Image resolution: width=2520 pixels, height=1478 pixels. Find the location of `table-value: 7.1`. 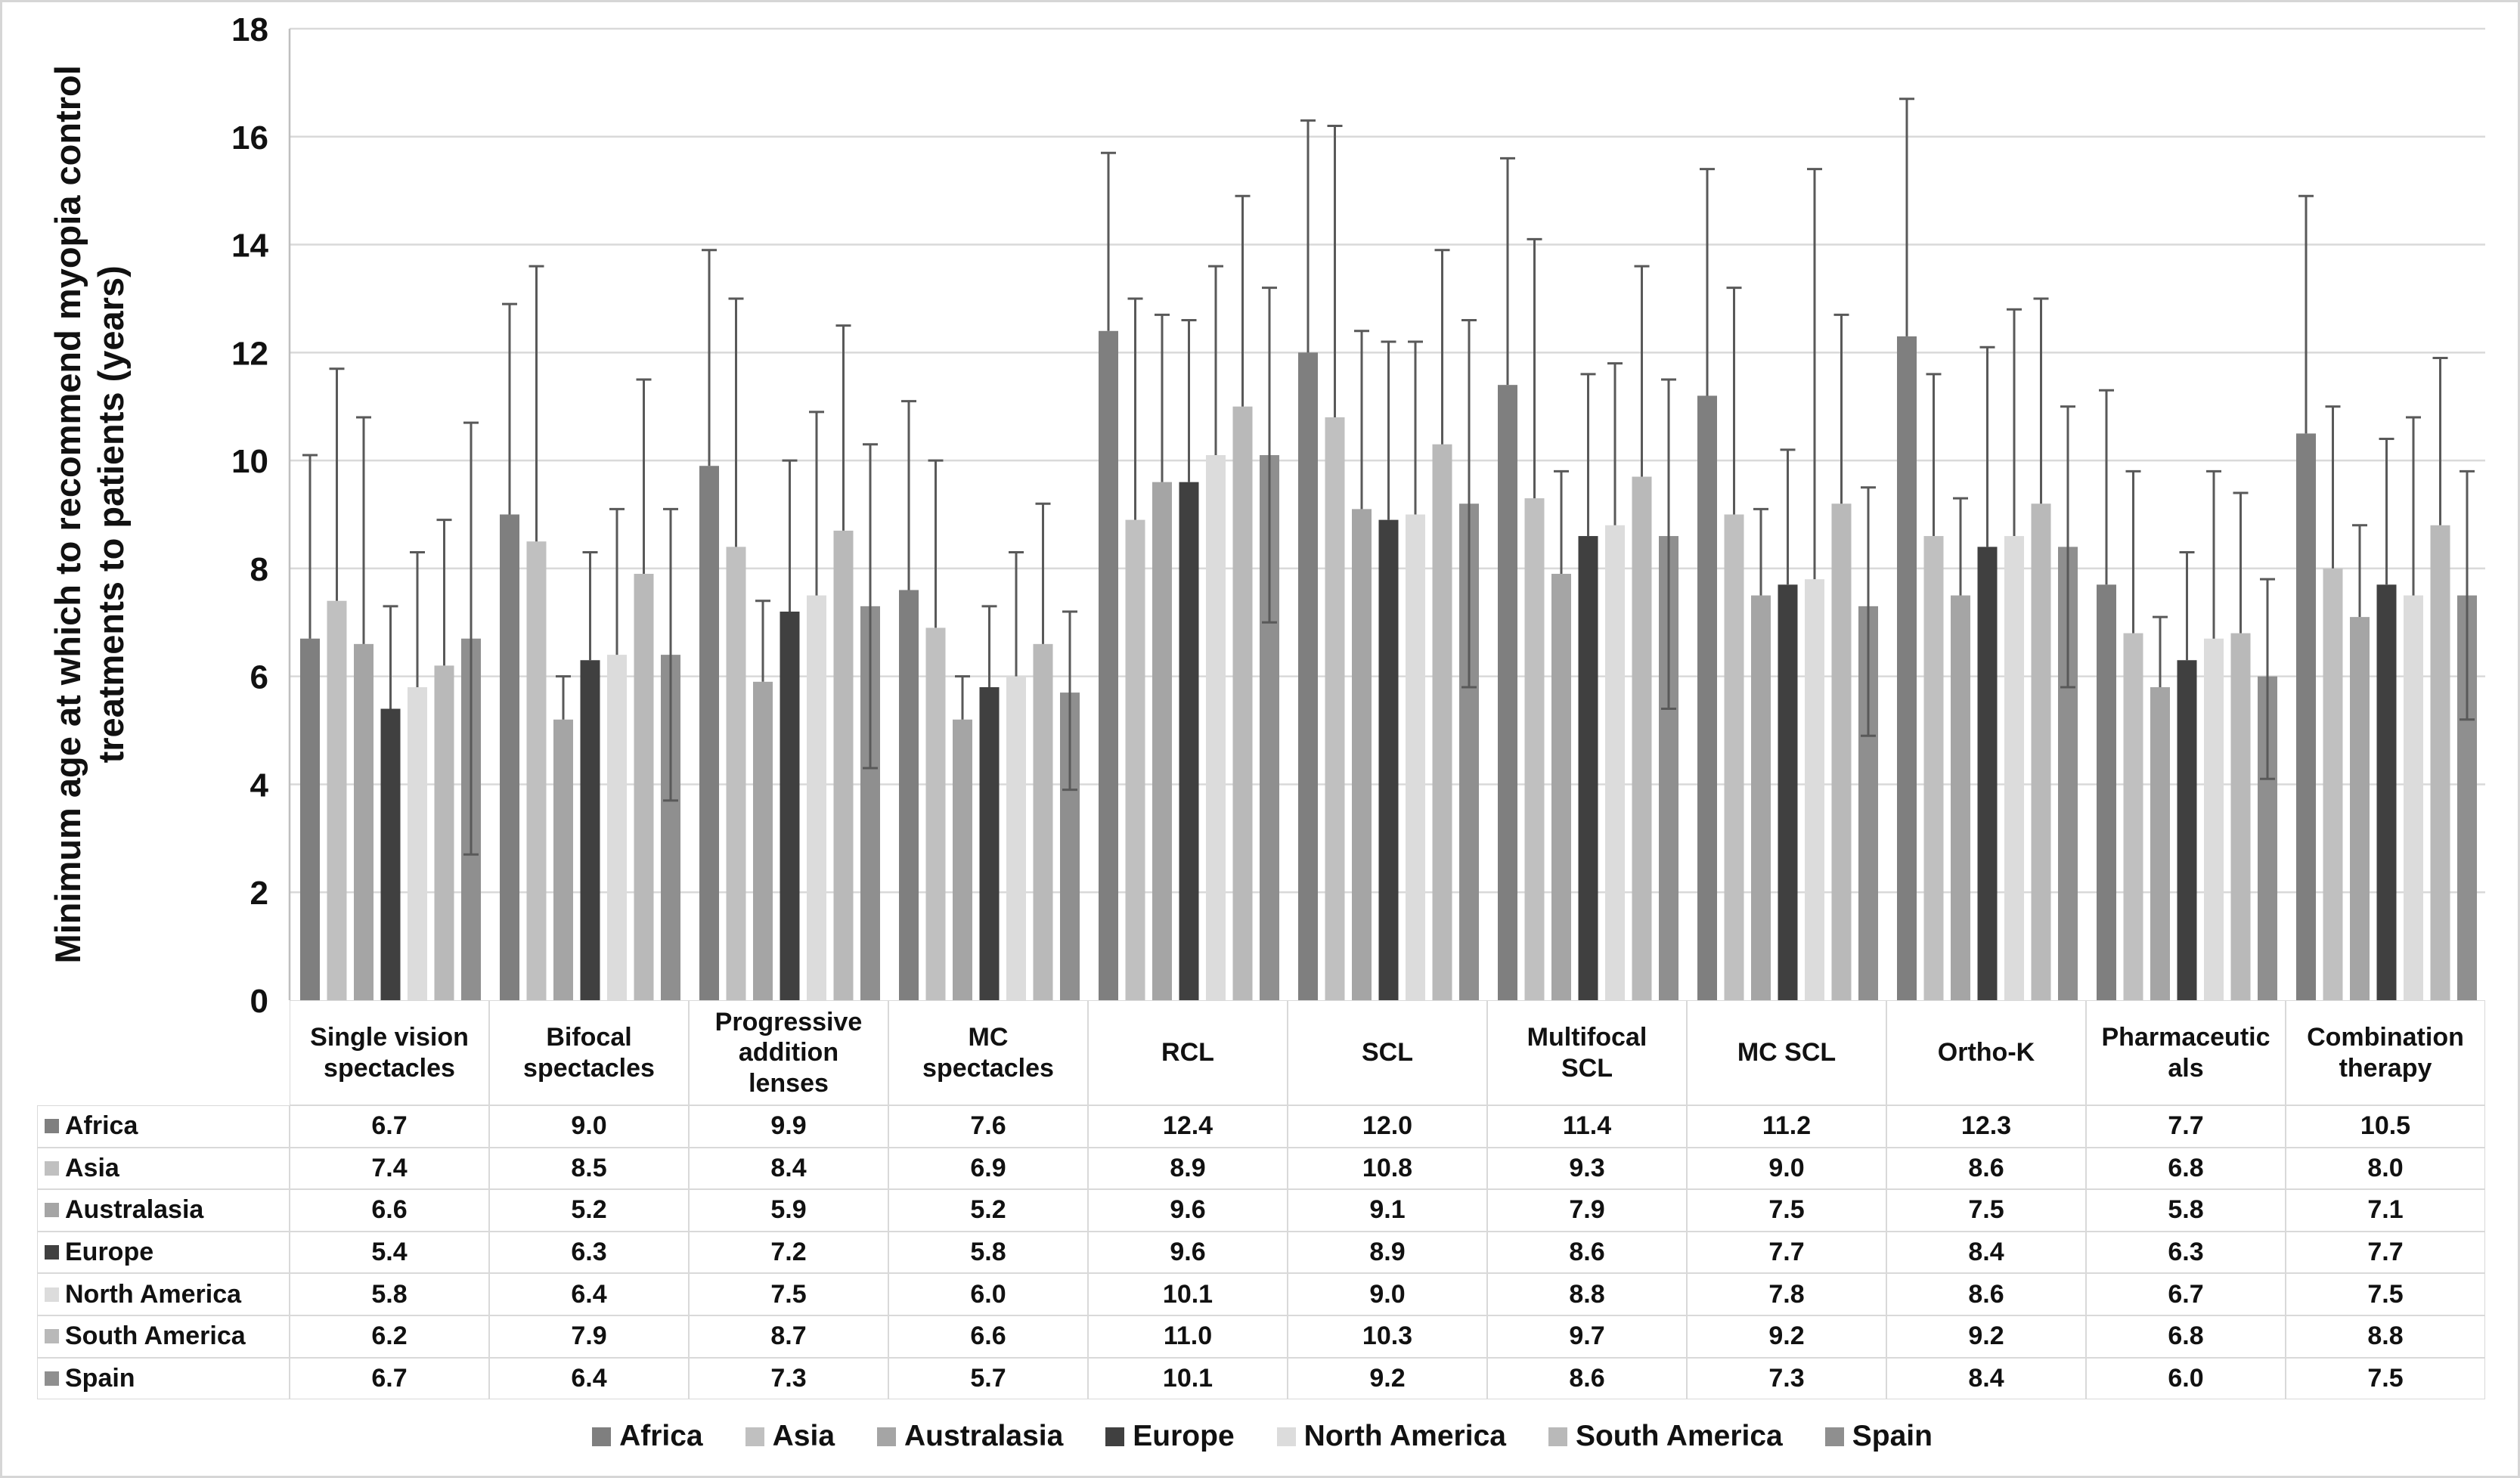

table-value: 7.1 is located at coordinates (2385, 1210).